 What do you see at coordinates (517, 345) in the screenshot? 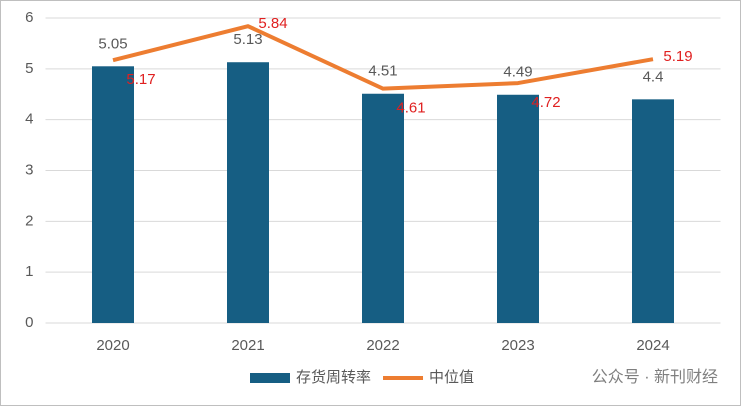
I see `x-tick-label: 2023` at bounding box center [517, 345].